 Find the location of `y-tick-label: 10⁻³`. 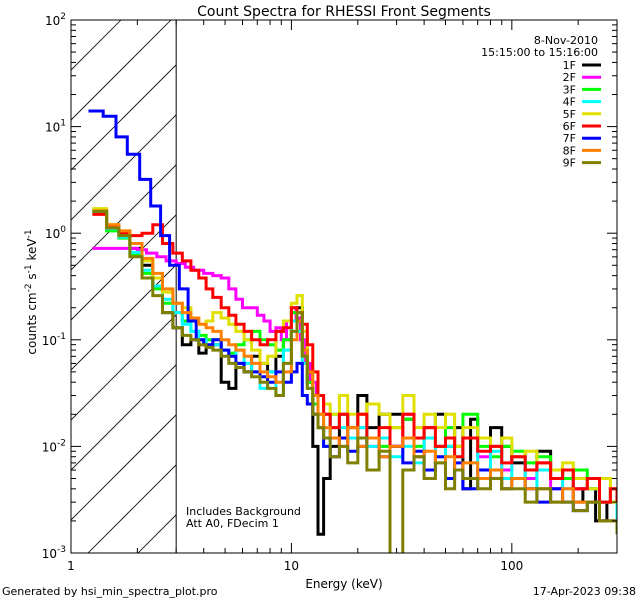

y-tick-label: 10⁻³ is located at coordinates (54, 553).